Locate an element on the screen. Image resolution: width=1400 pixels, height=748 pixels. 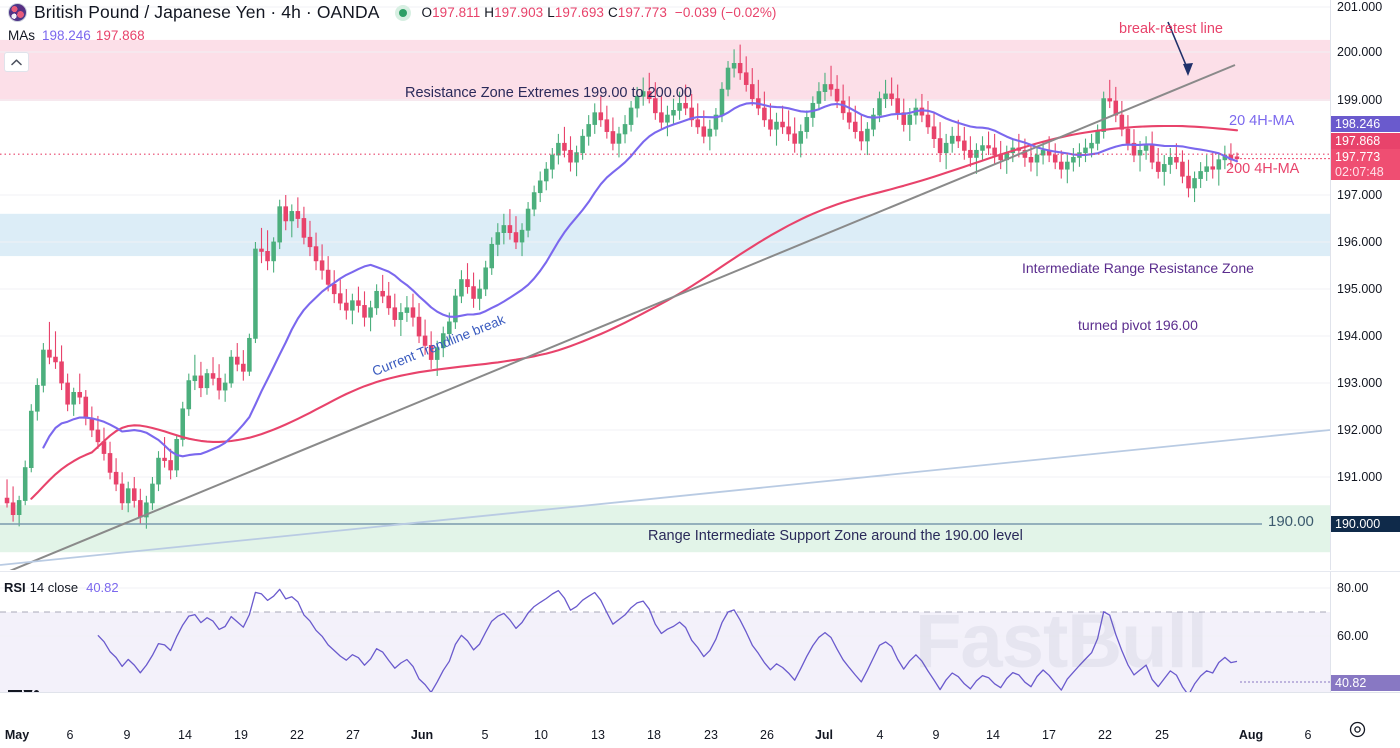
price-axis-tick: 197.000 is located at coordinates (1360, 195).